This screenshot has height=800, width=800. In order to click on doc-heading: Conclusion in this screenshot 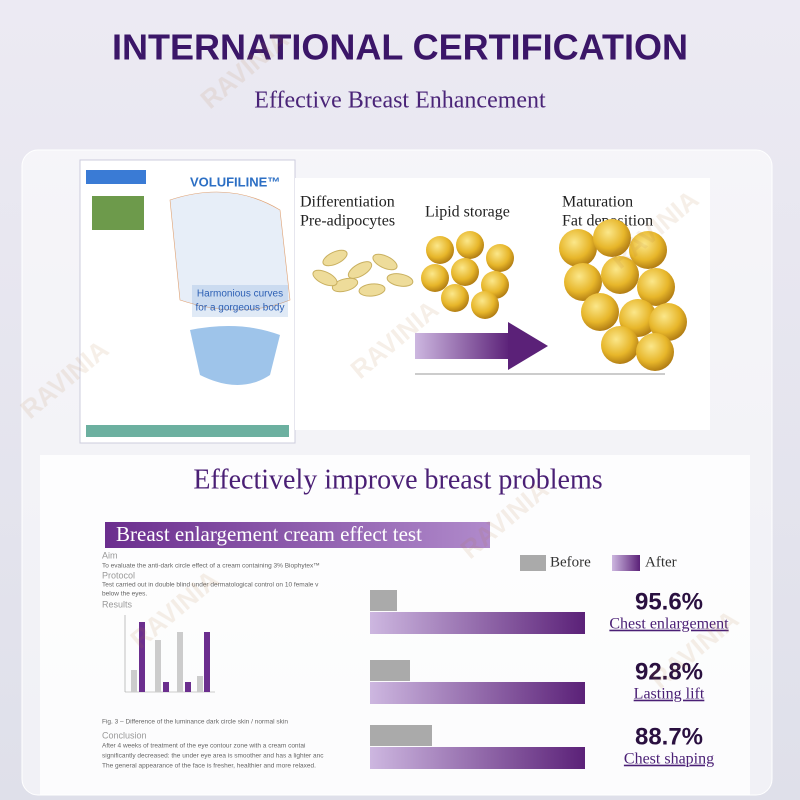, I will do `click(124, 735)`.